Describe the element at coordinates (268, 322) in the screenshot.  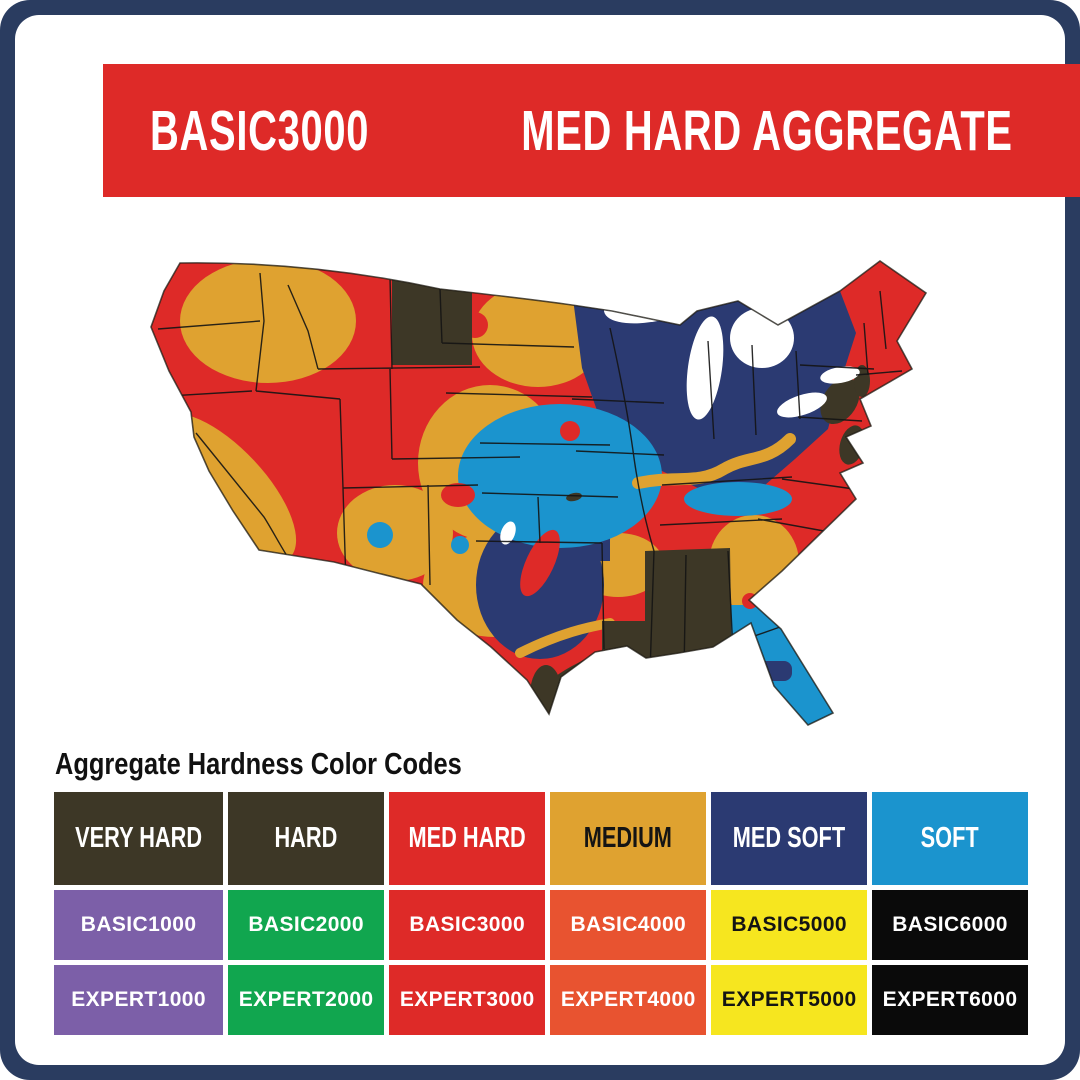
I see `region-pnw-medium` at that location.